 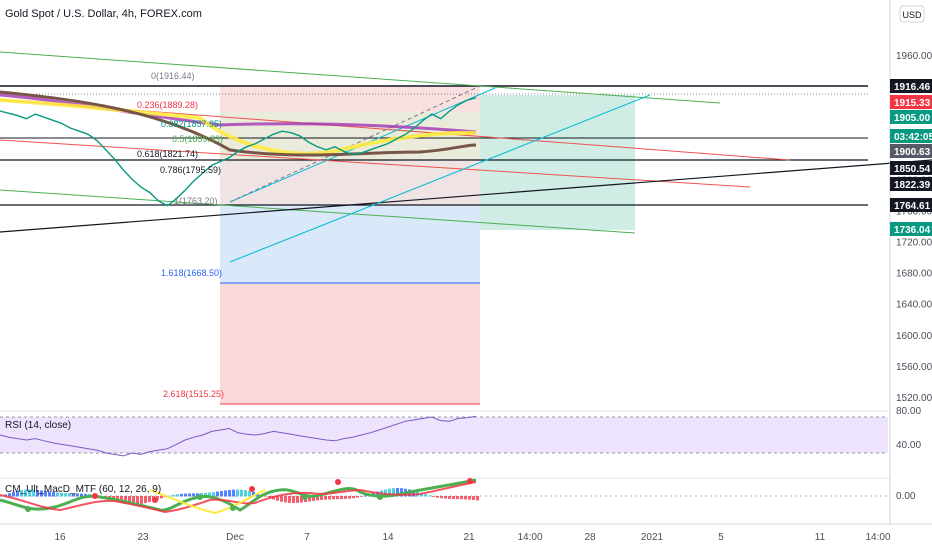 I want to click on fib-level-label: 0.618(1821.74), so click(x=167, y=154).